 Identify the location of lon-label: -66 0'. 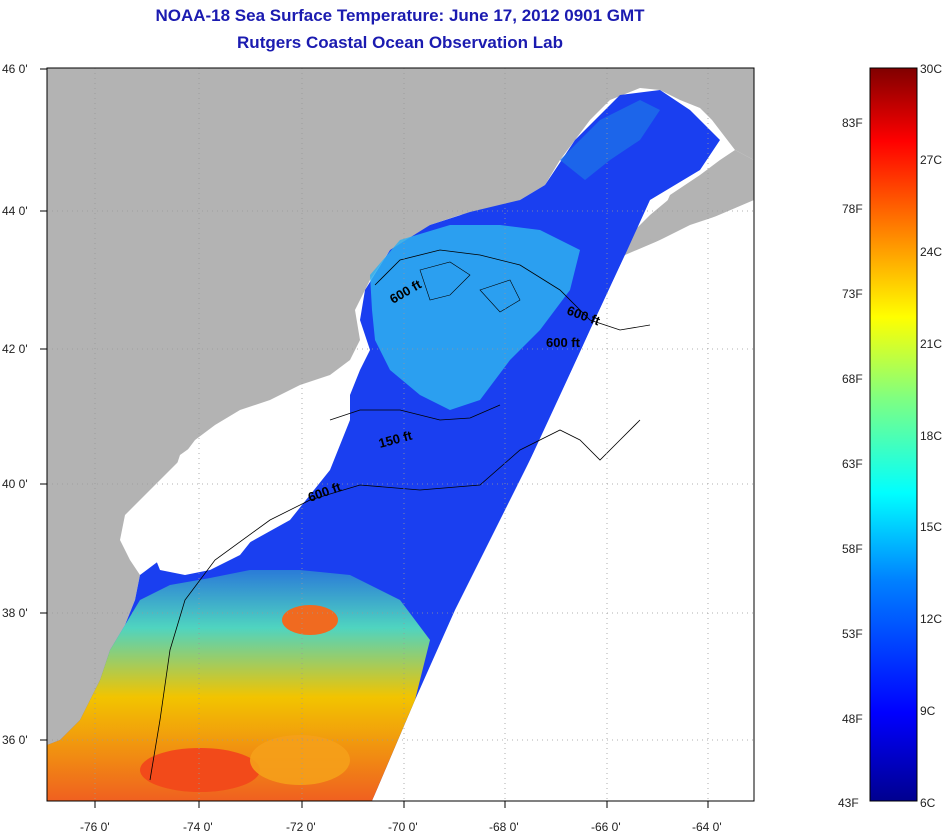
(606, 827).